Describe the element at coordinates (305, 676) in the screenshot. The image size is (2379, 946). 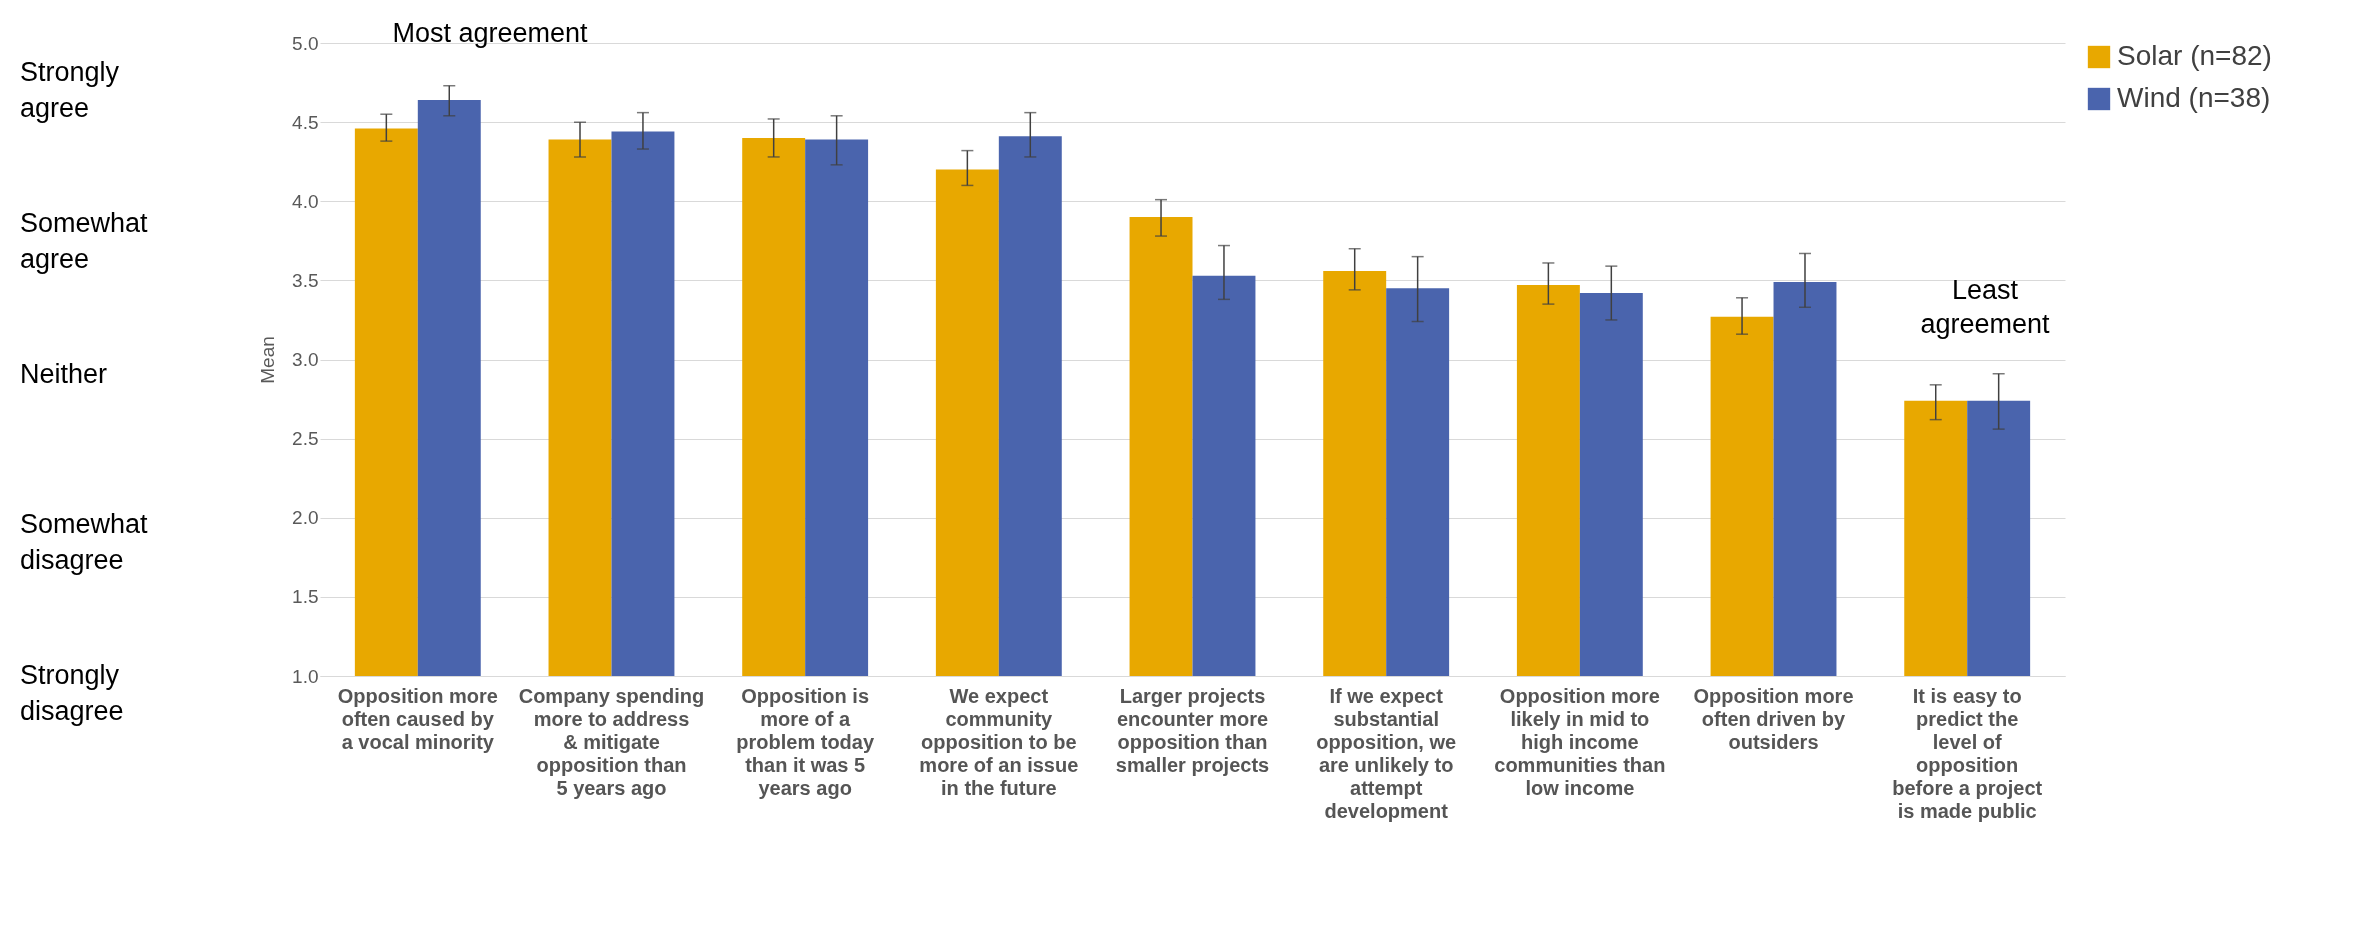
I see `y-tick-label: 1.0` at that location.